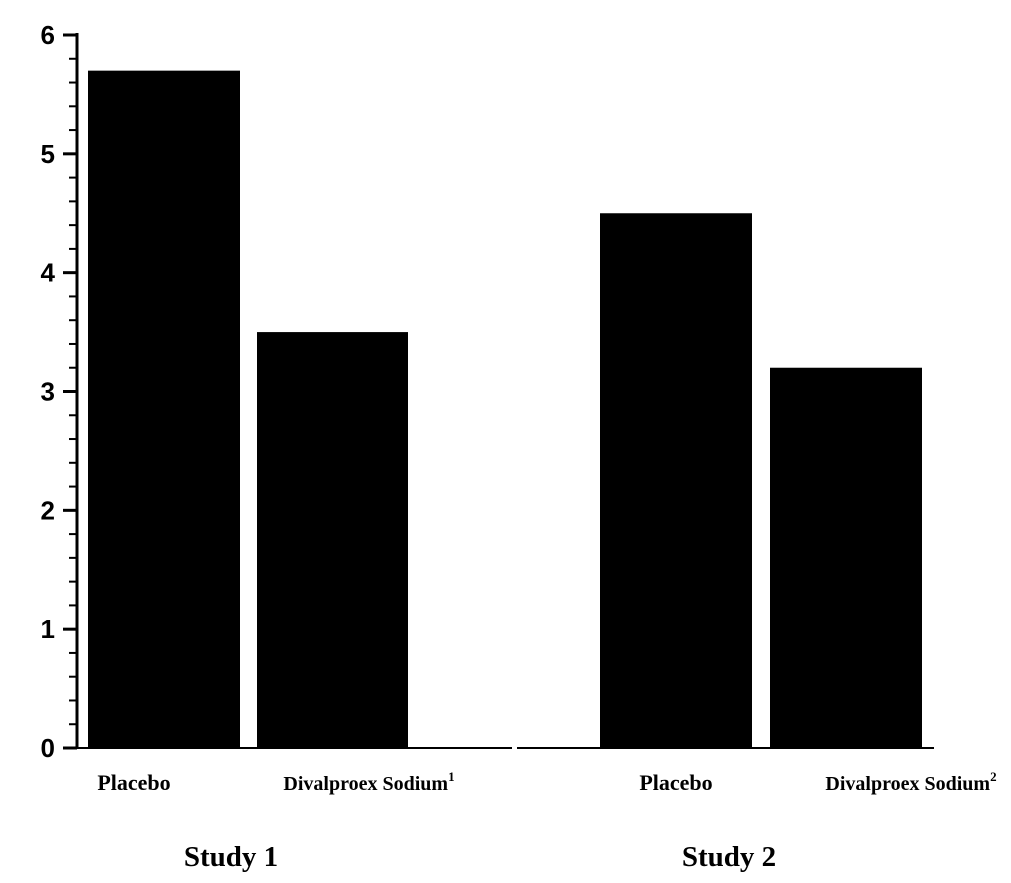 The image size is (1011, 883). I want to click on y-tick-label: 4, so click(48, 273).